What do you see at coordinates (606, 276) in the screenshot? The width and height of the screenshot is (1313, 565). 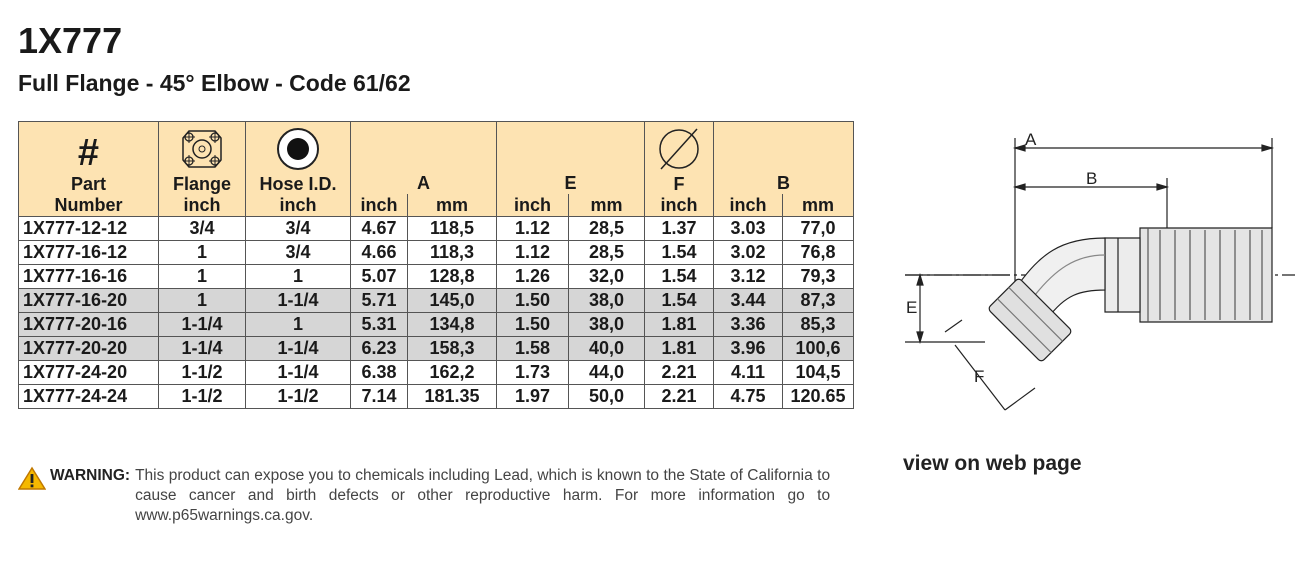 I see `cell: 32,0` at bounding box center [606, 276].